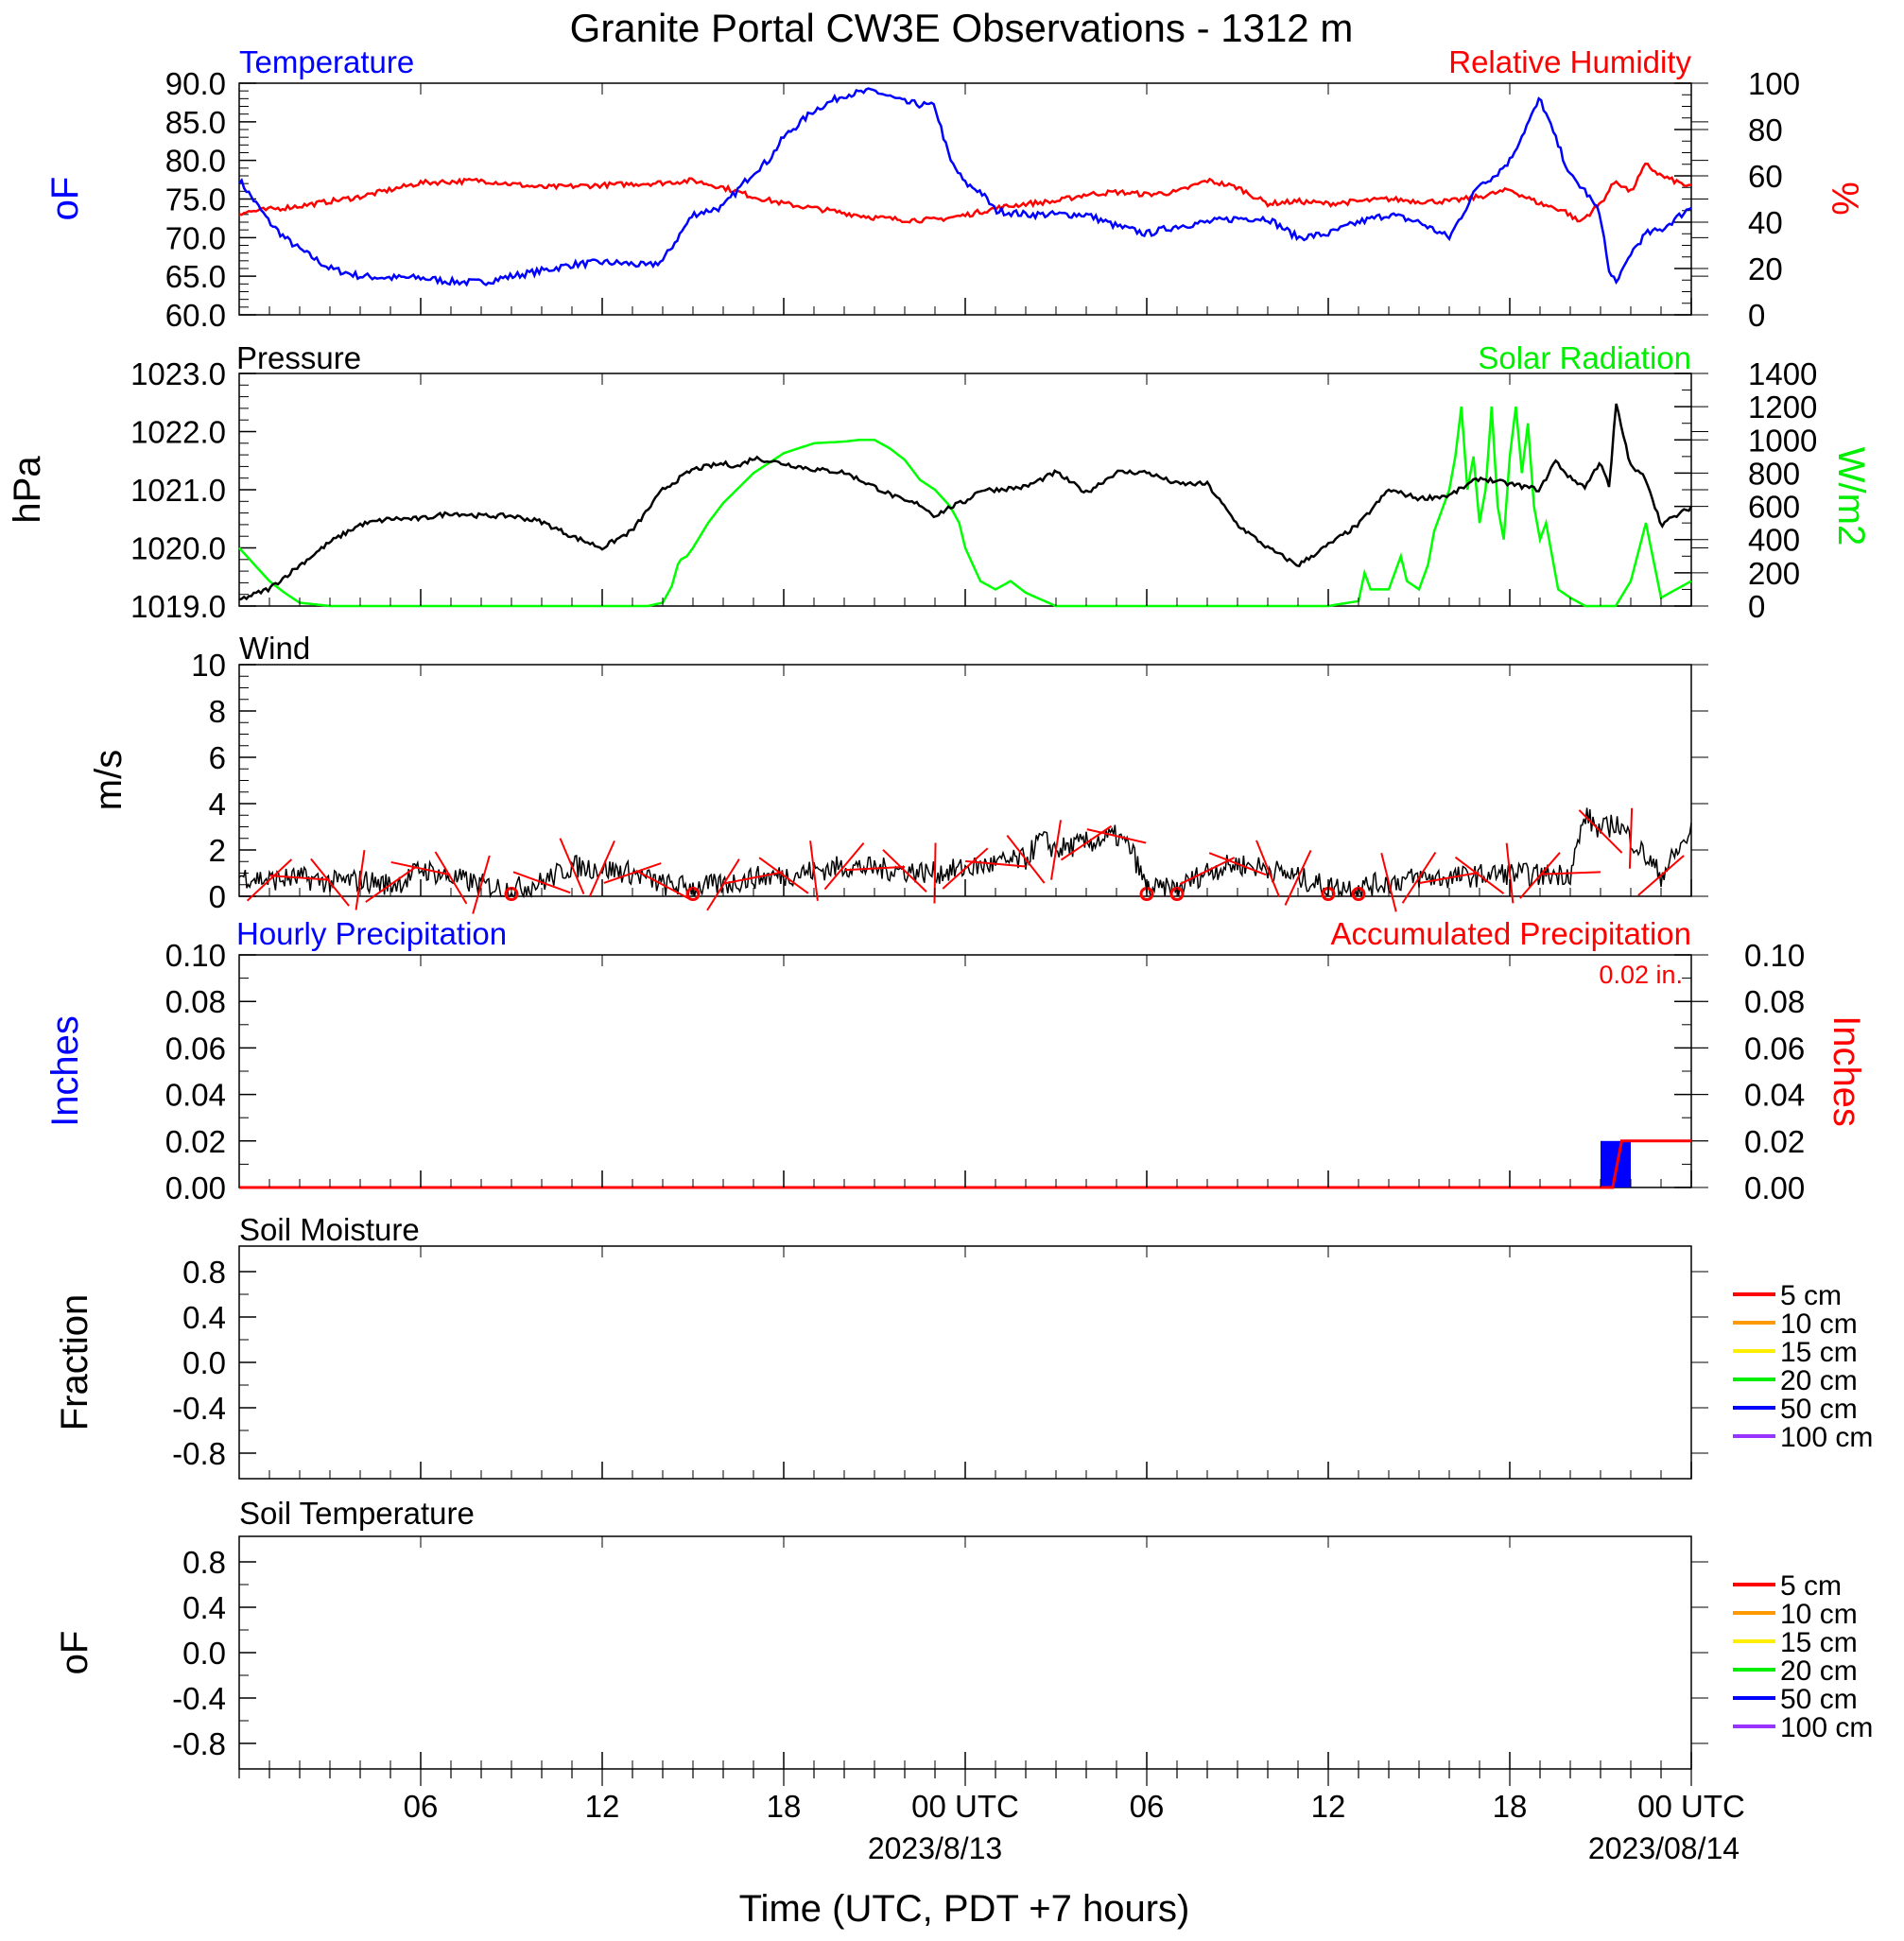  What do you see at coordinates (1847, 1071) in the screenshot?
I see `accum-precip-unit: Inches` at bounding box center [1847, 1071].